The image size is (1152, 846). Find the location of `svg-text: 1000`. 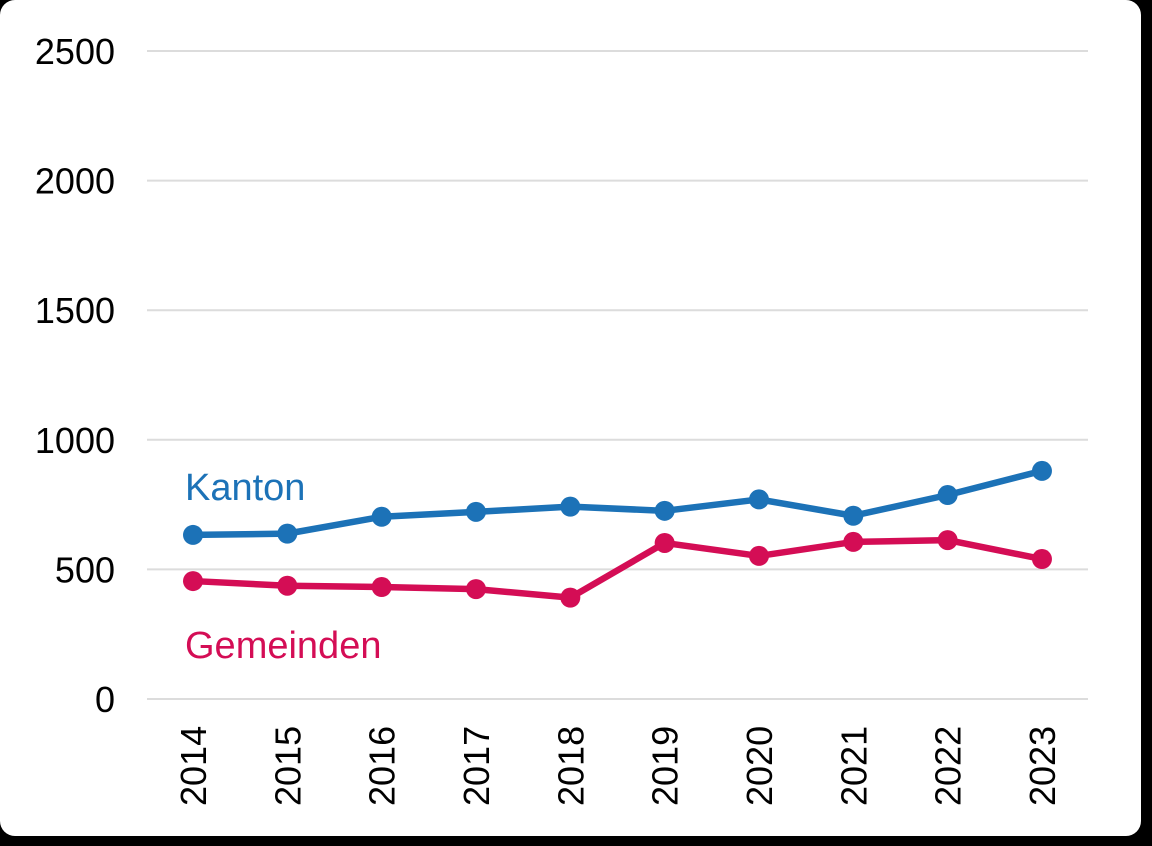

svg-text: 1000 is located at coordinates (75, 440).